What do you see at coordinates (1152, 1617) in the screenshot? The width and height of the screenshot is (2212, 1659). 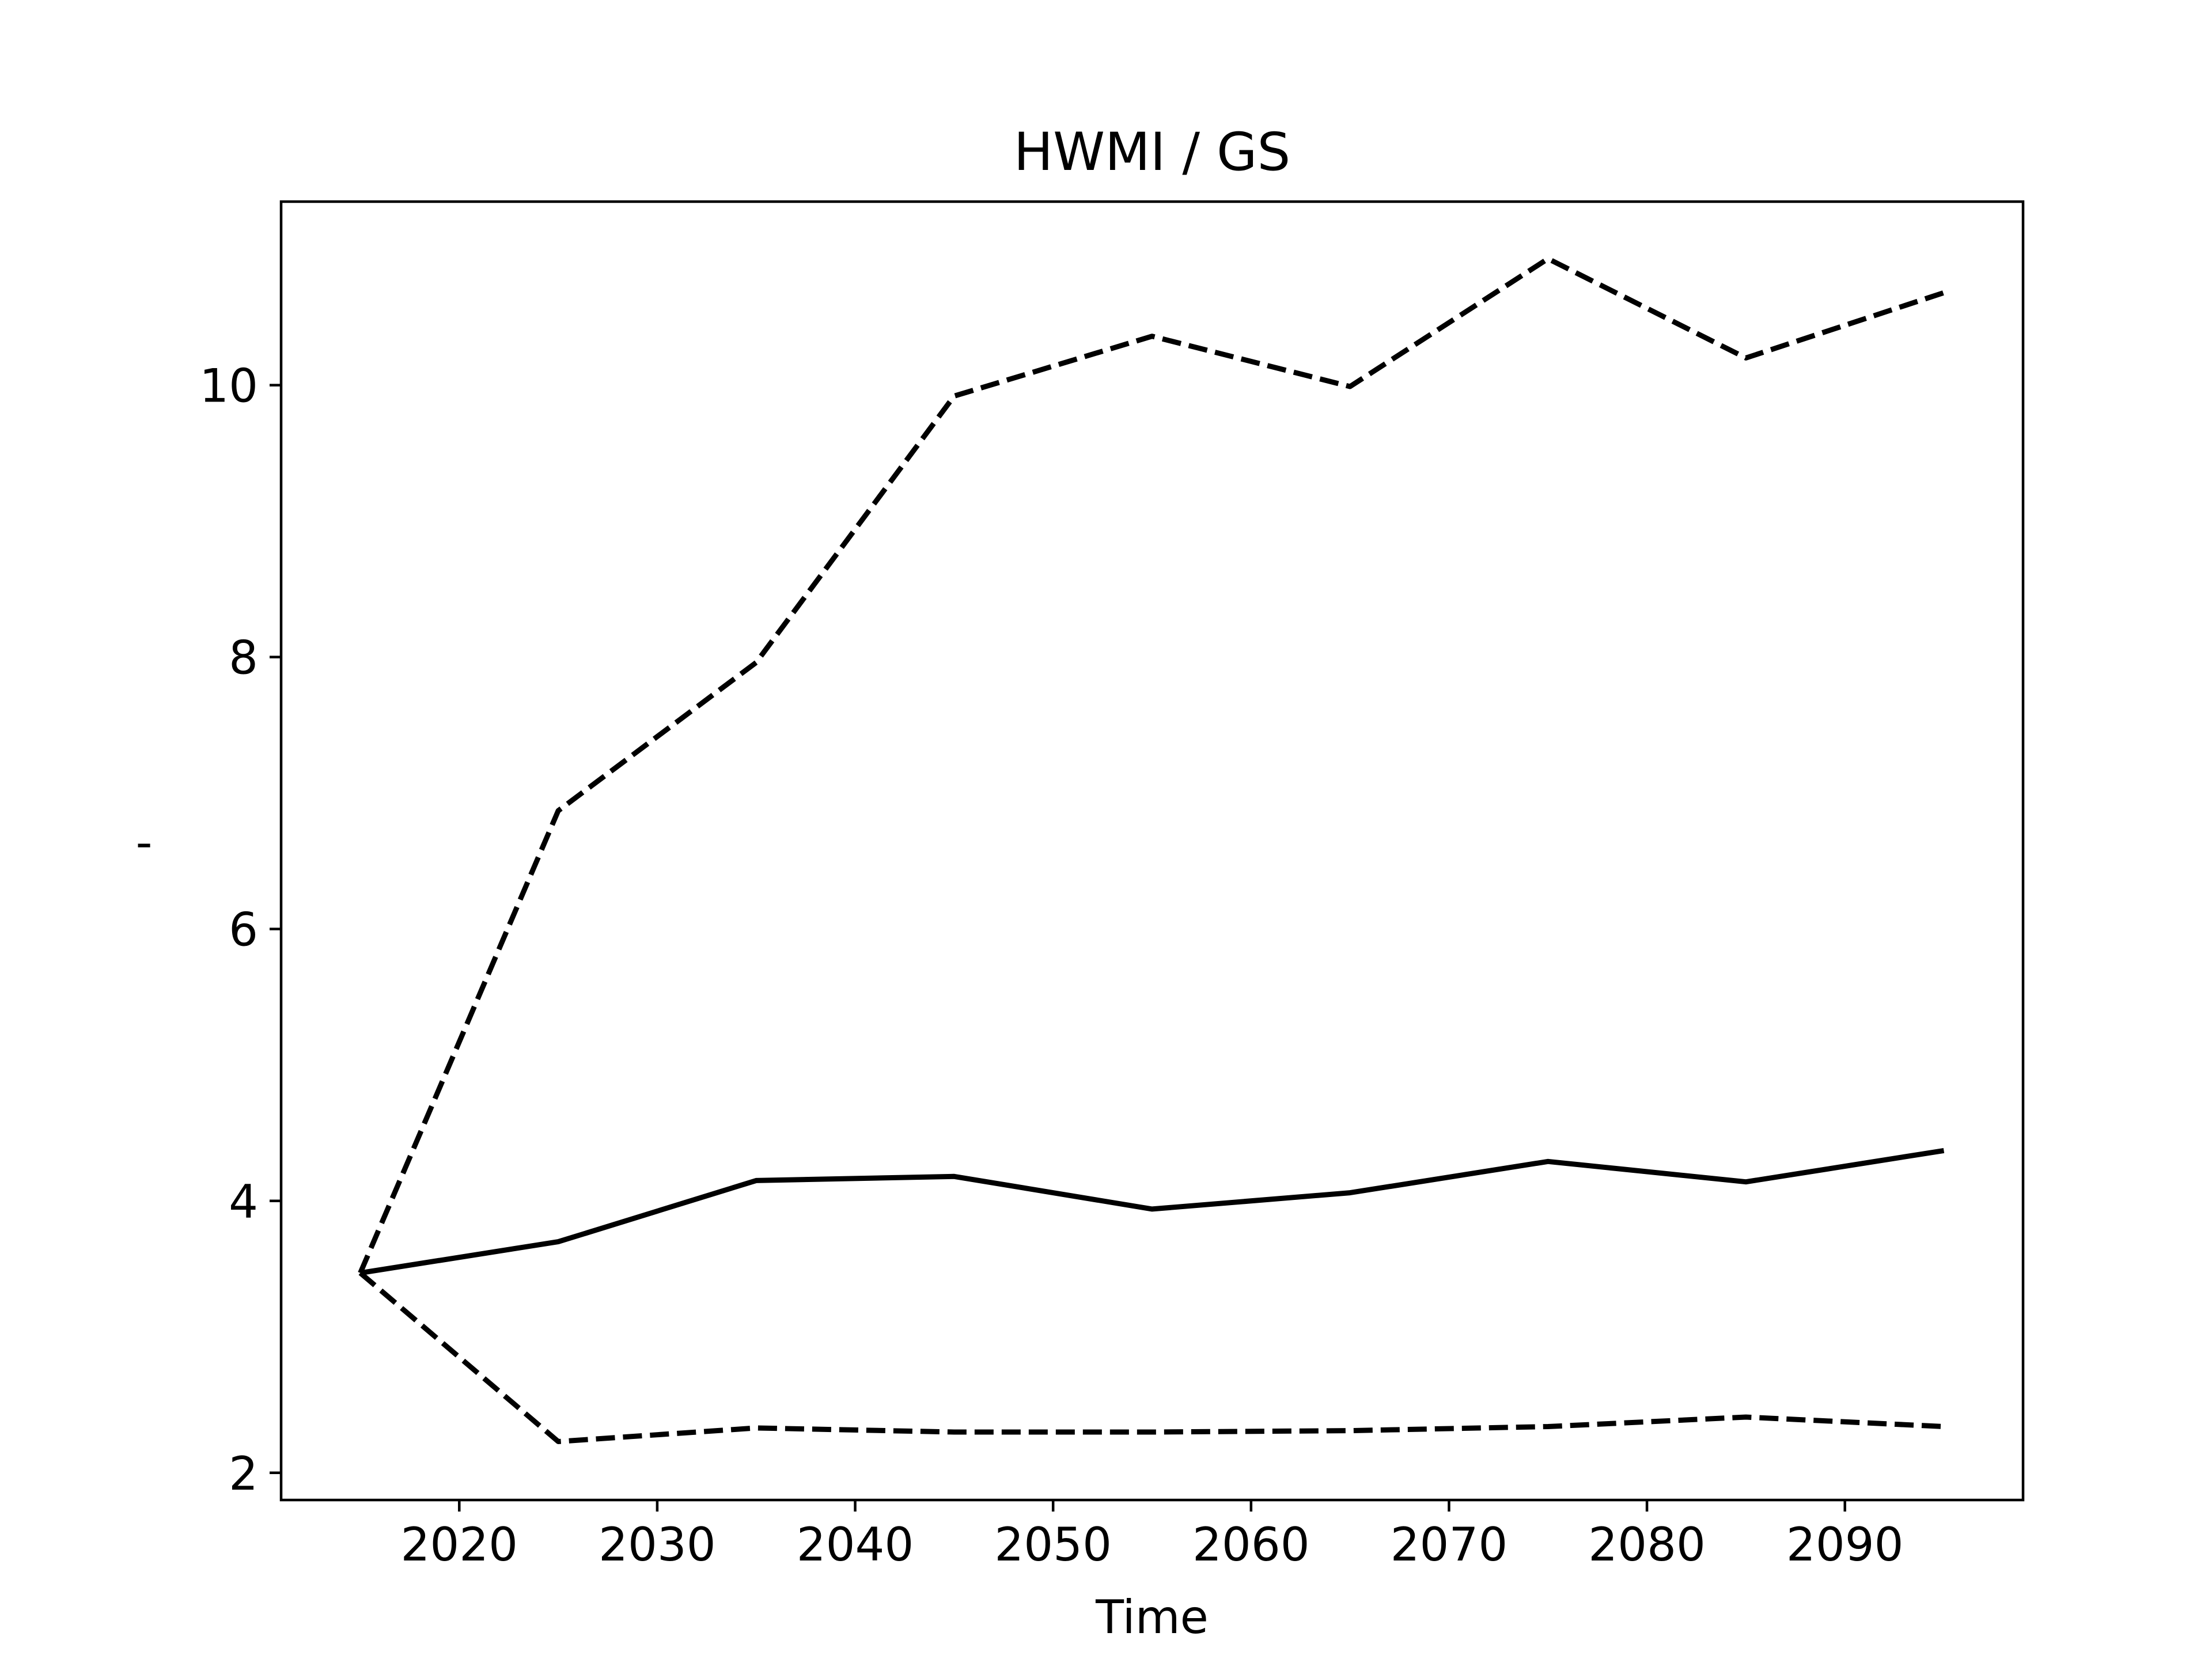 I see `x-axis-label: Time` at bounding box center [1152, 1617].